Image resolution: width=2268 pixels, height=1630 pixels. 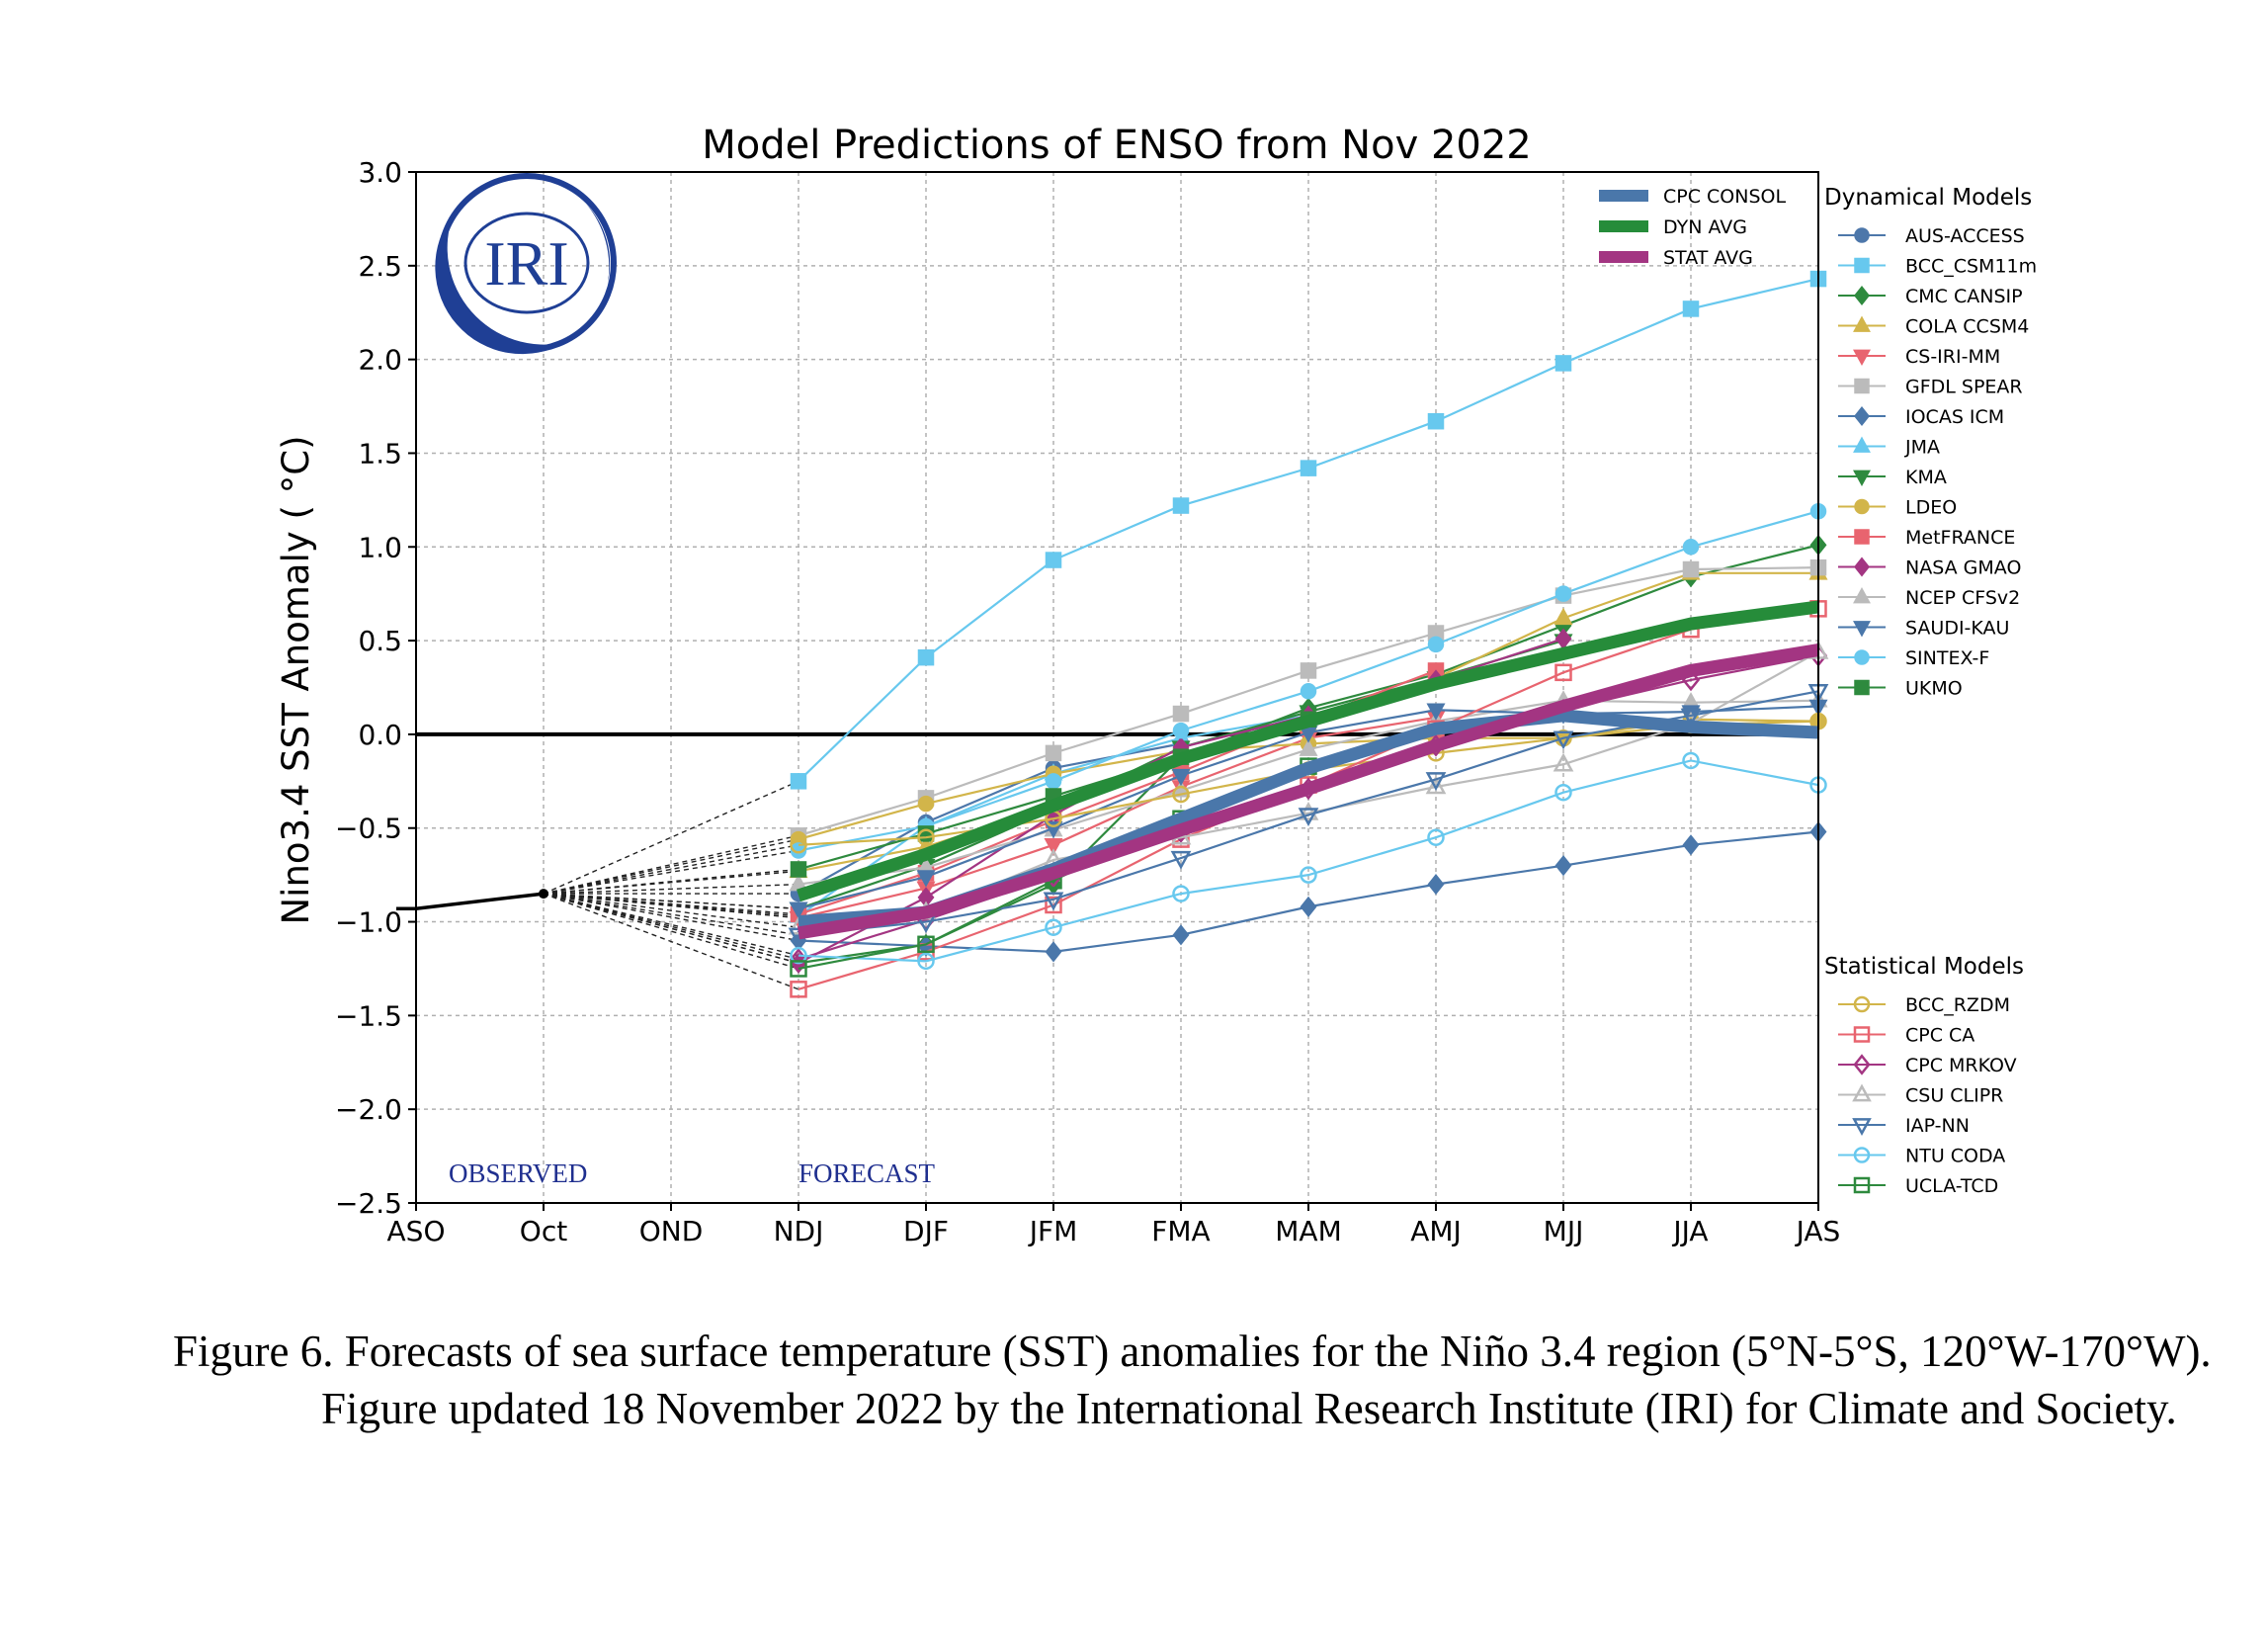 I want to click on legend-consensus: CPC CONSOL DYN AVG STAT AVG, so click(x=1692, y=227).